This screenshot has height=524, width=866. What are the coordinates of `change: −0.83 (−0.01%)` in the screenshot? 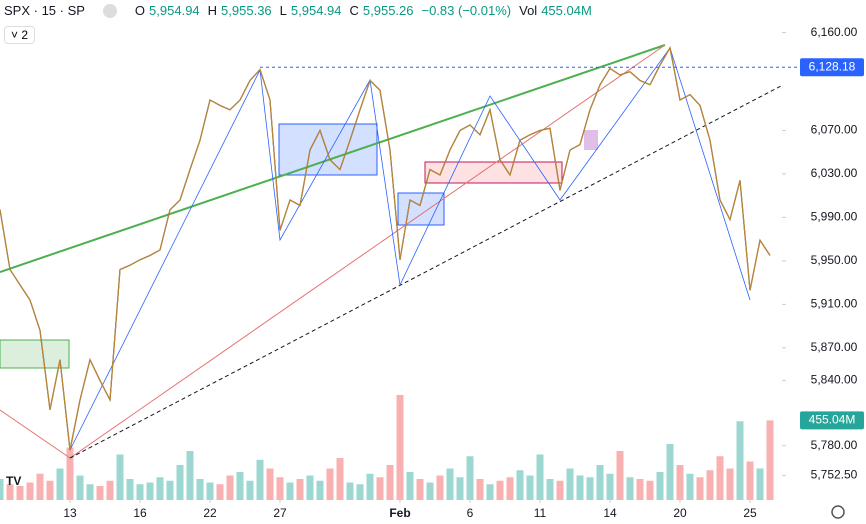 It's located at (466, 10).